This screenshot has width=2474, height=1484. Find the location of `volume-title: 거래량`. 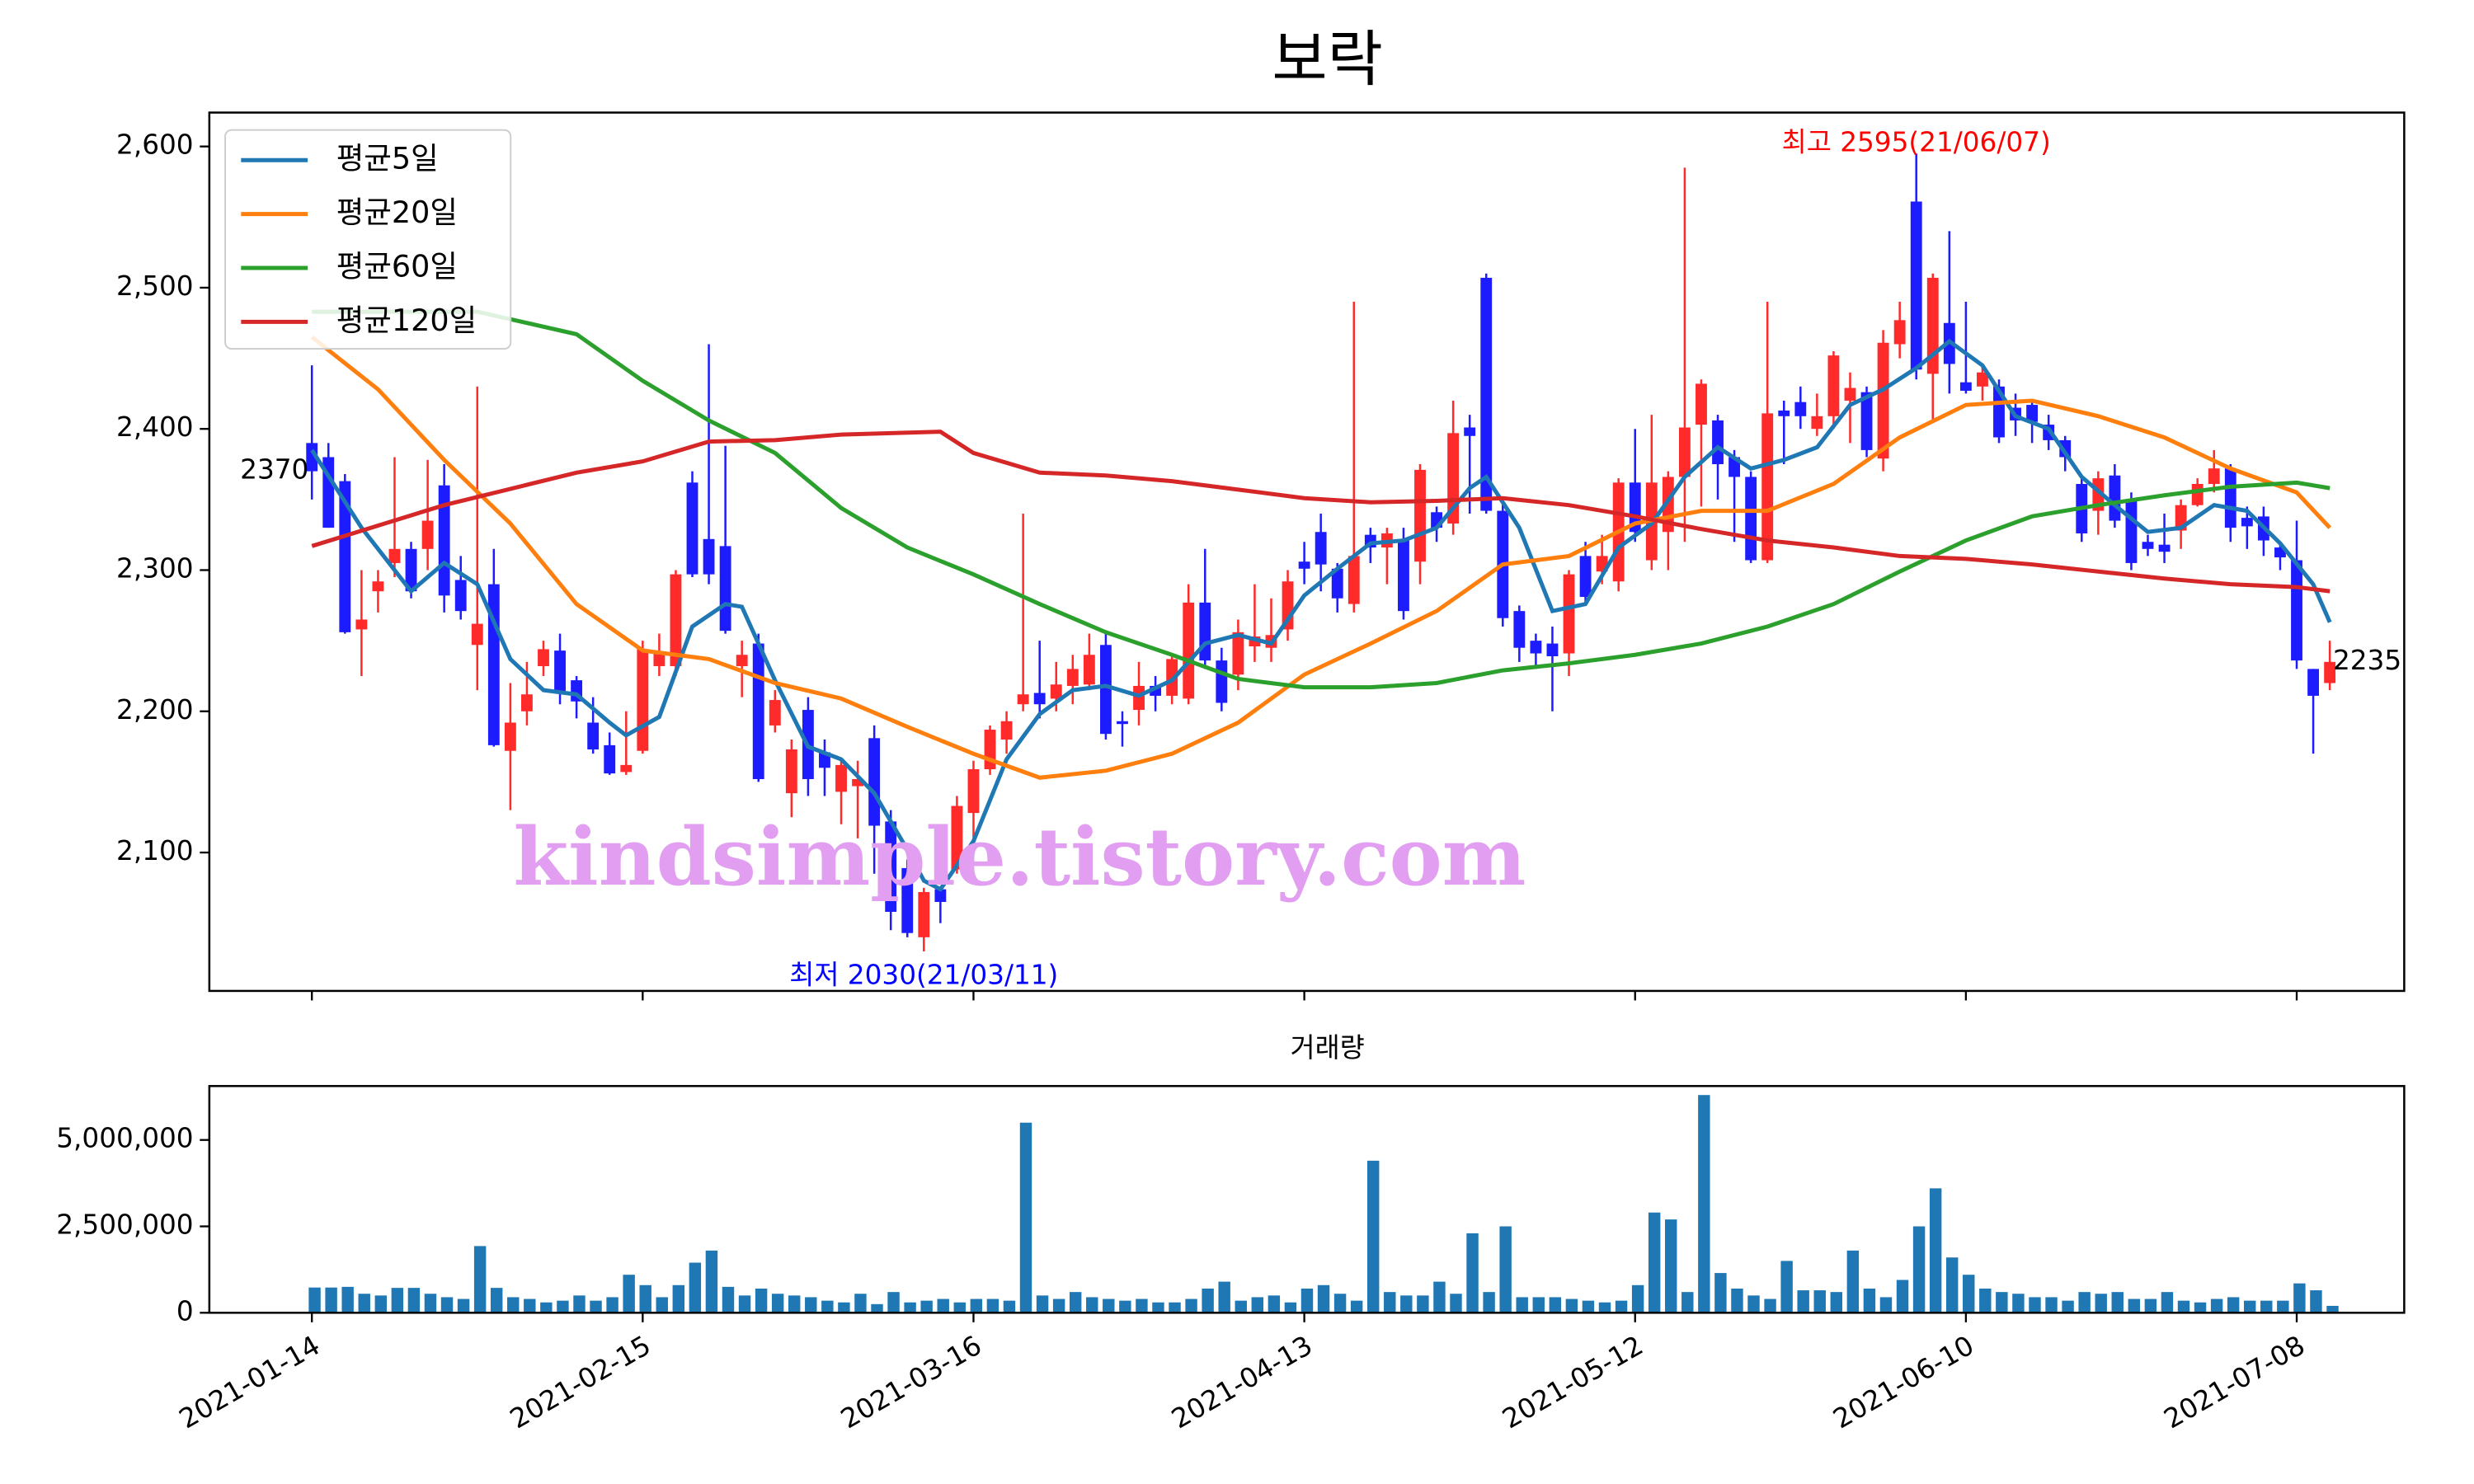

volume-title: 거래량 is located at coordinates (1328, 1048).